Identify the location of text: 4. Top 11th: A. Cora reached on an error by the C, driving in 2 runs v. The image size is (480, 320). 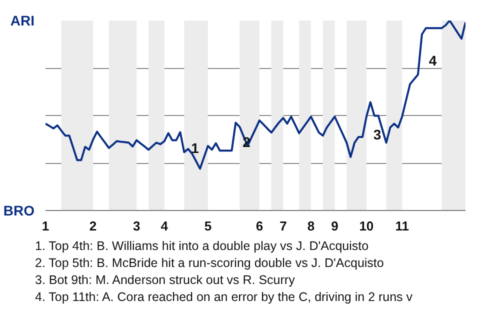
(224, 297).